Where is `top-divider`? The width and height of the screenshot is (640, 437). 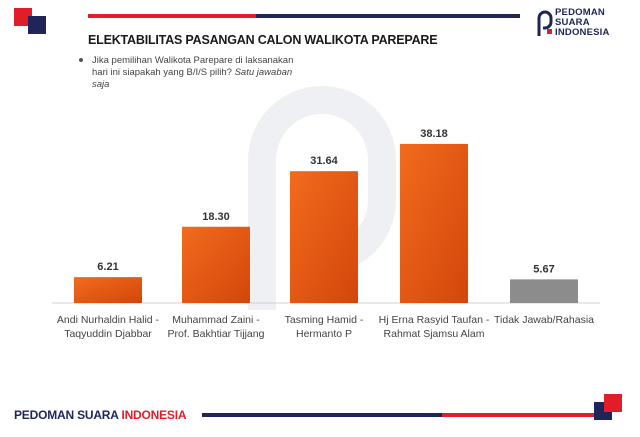 top-divider is located at coordinates (304, 16).